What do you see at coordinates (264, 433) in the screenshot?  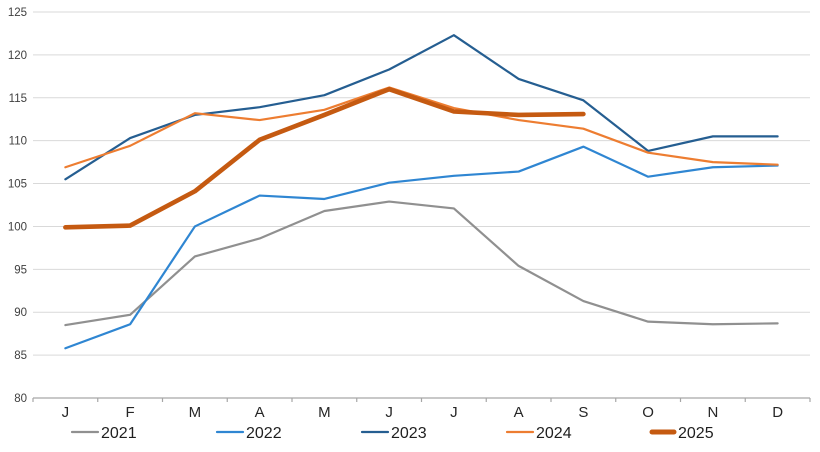 I see `legend-label-2022: 2022` at bounding box center [264, 433].